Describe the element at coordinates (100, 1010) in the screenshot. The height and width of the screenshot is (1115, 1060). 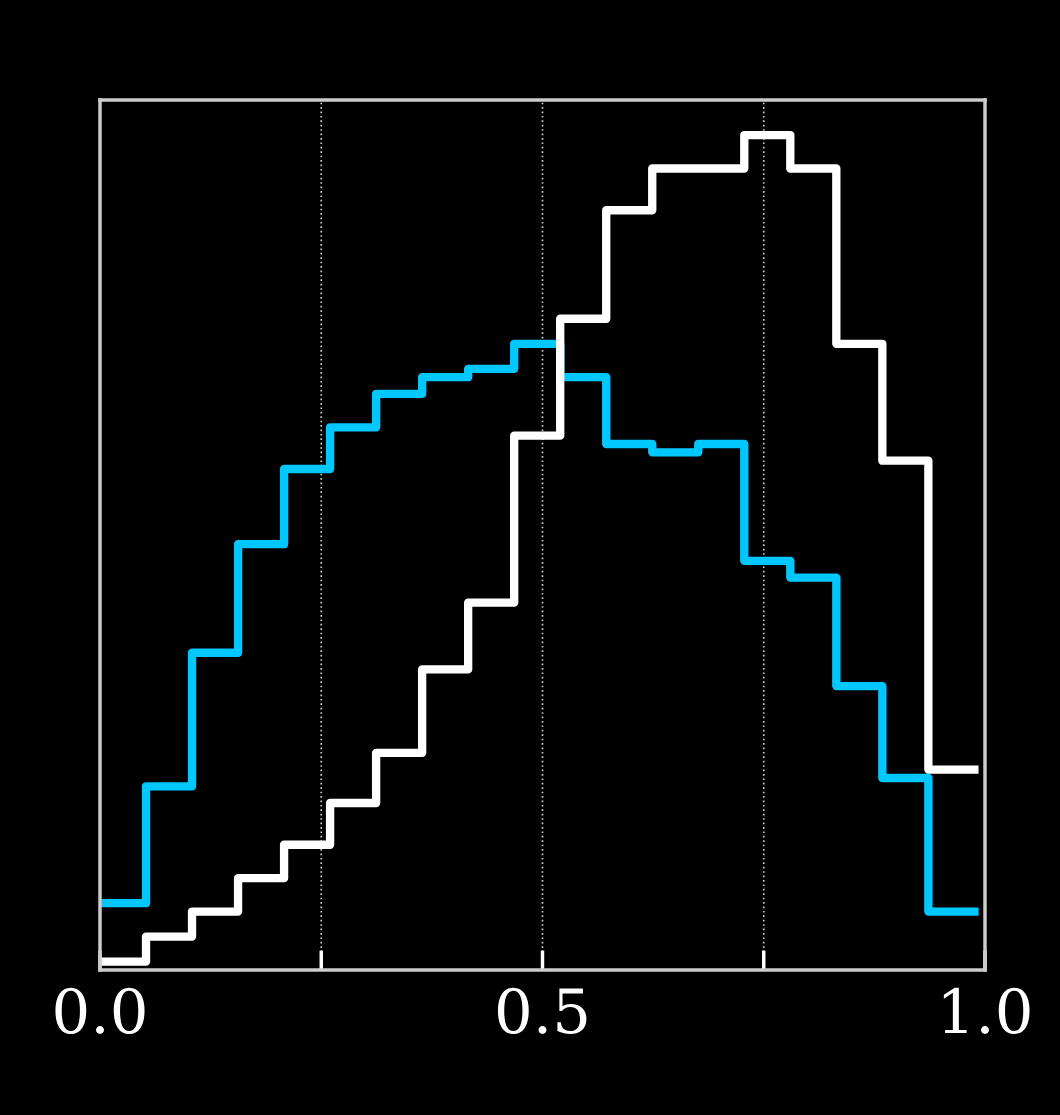
I see `x-tick-label: 0.0` at that location.